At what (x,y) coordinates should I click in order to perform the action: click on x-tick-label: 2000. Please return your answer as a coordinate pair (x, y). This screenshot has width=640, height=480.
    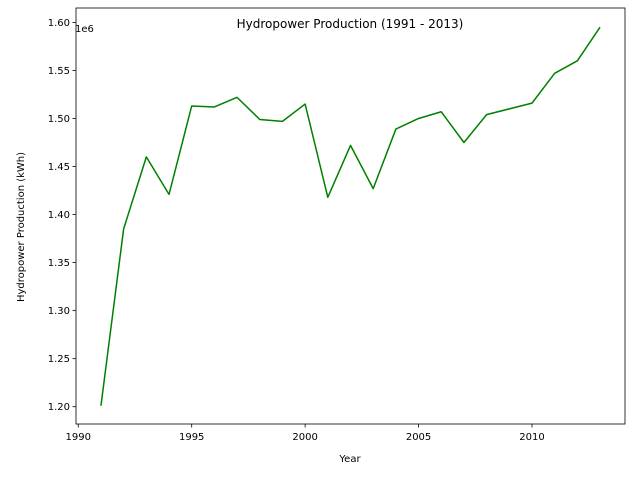
    Looking at the image, I should click on (304, 437).